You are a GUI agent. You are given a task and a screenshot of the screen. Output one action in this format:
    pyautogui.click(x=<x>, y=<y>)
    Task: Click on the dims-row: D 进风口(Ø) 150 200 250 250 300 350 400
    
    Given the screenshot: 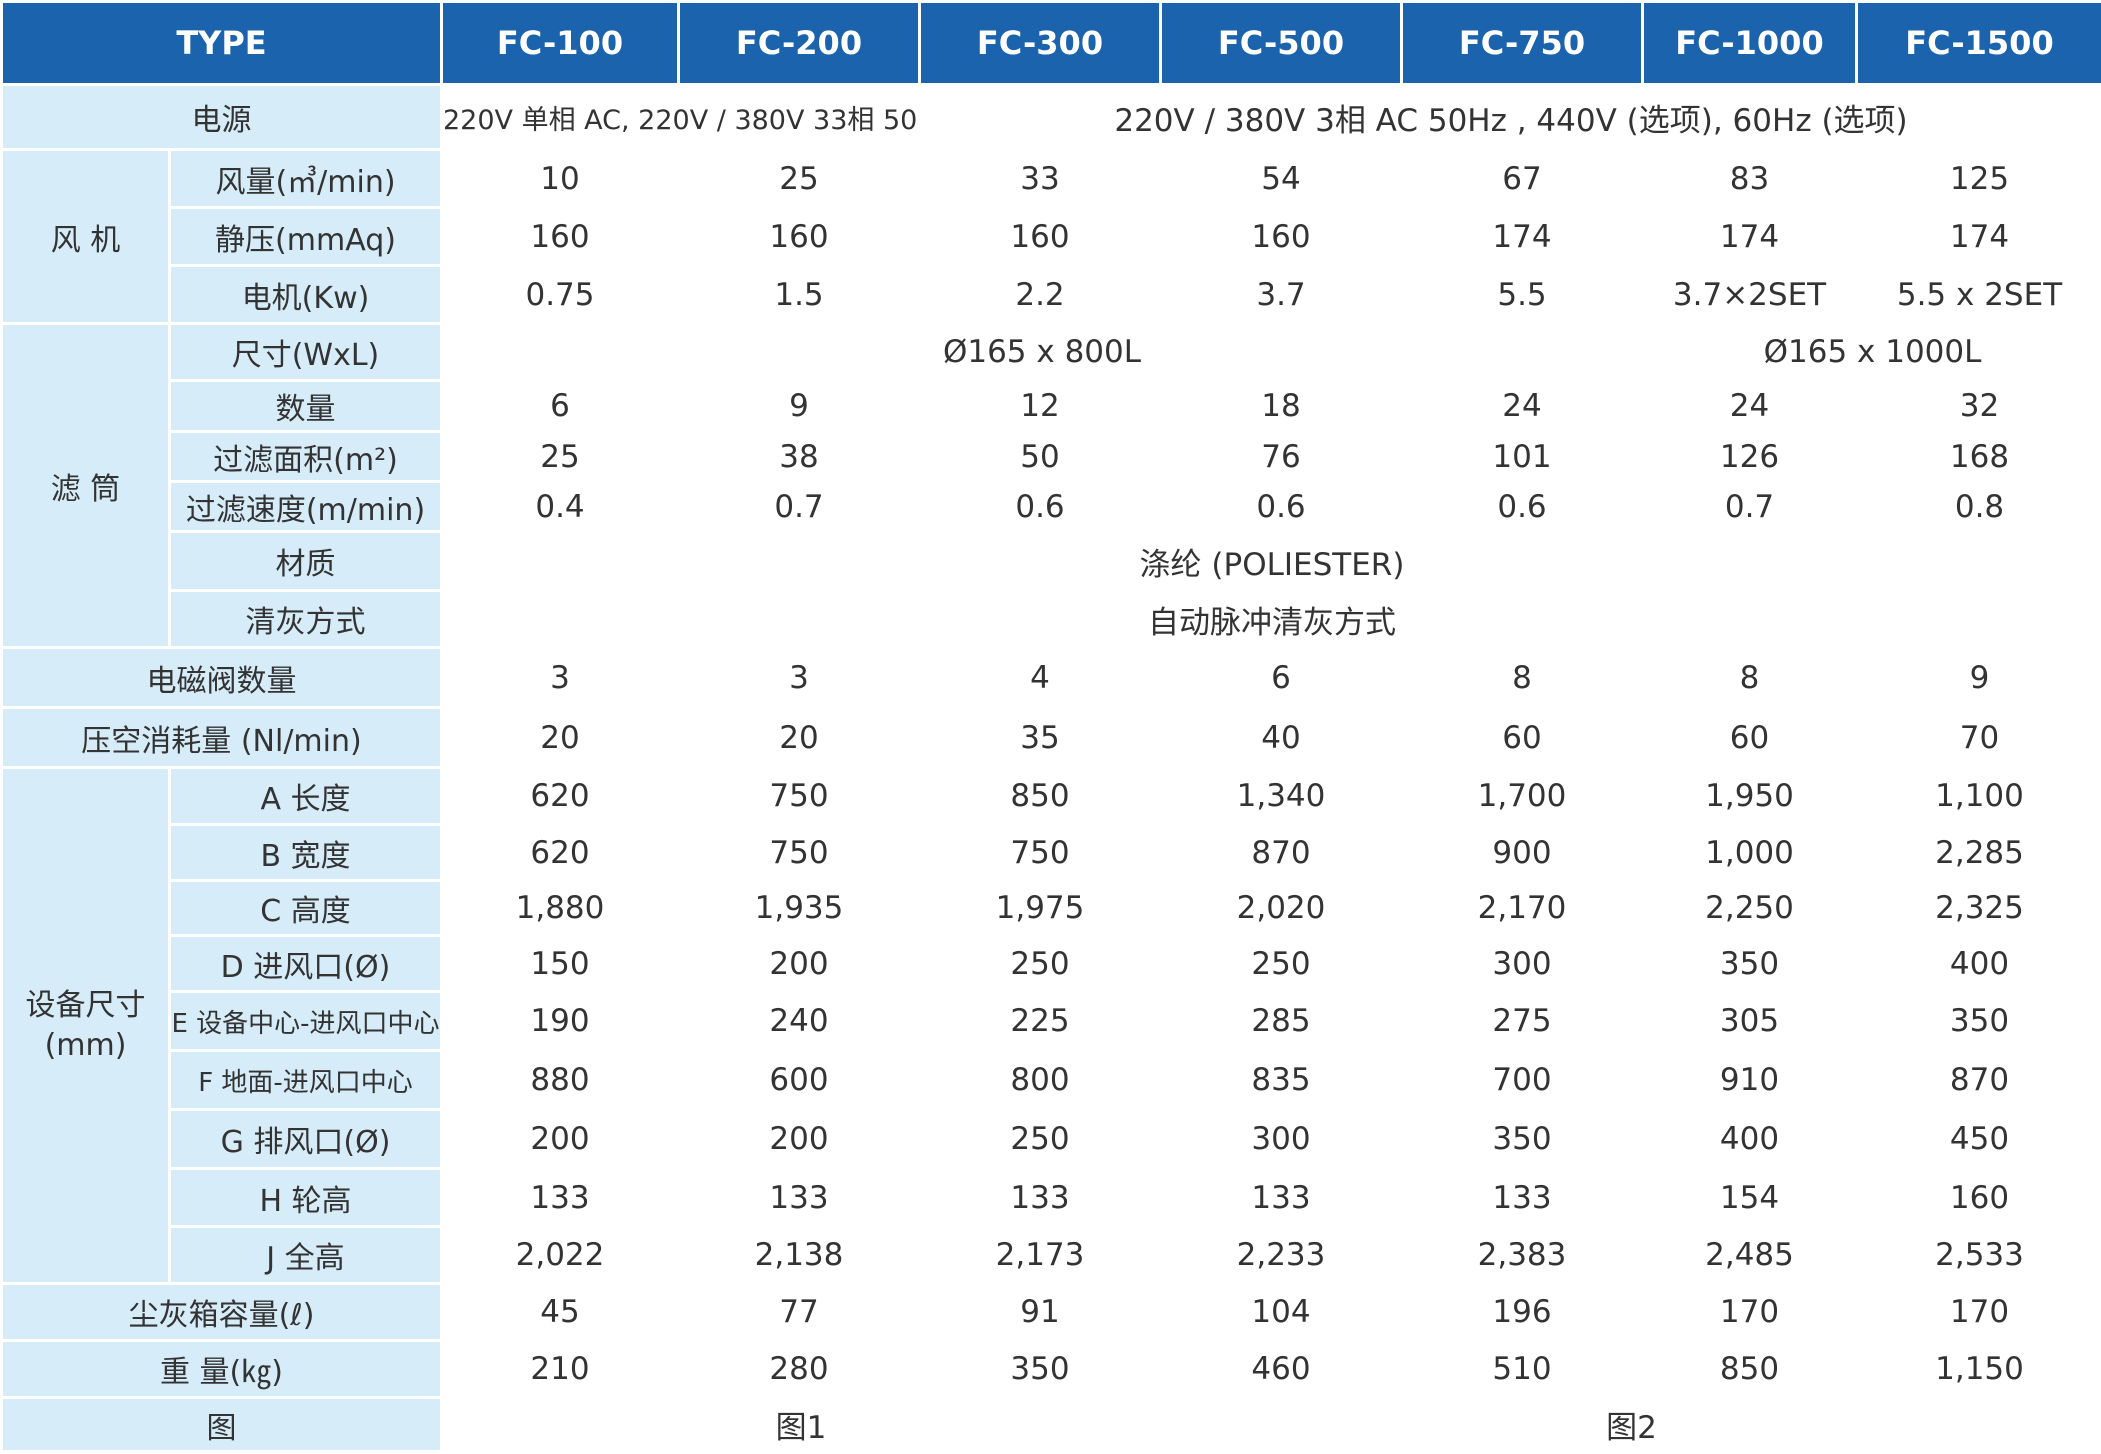 What is the action you would take?
    pyautogui.click(x=1051, y=963)
    